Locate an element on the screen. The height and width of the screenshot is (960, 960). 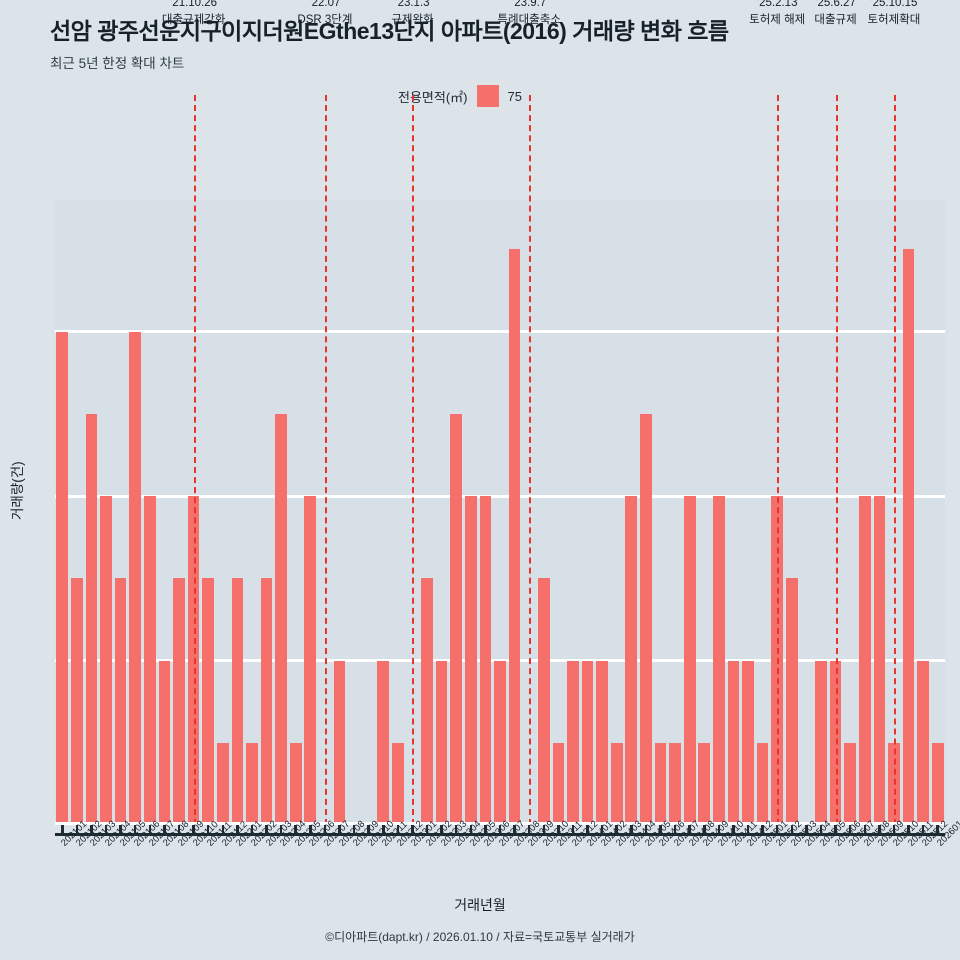
x-axis-tick-label: 202507 is located at coordinates (862, 833).